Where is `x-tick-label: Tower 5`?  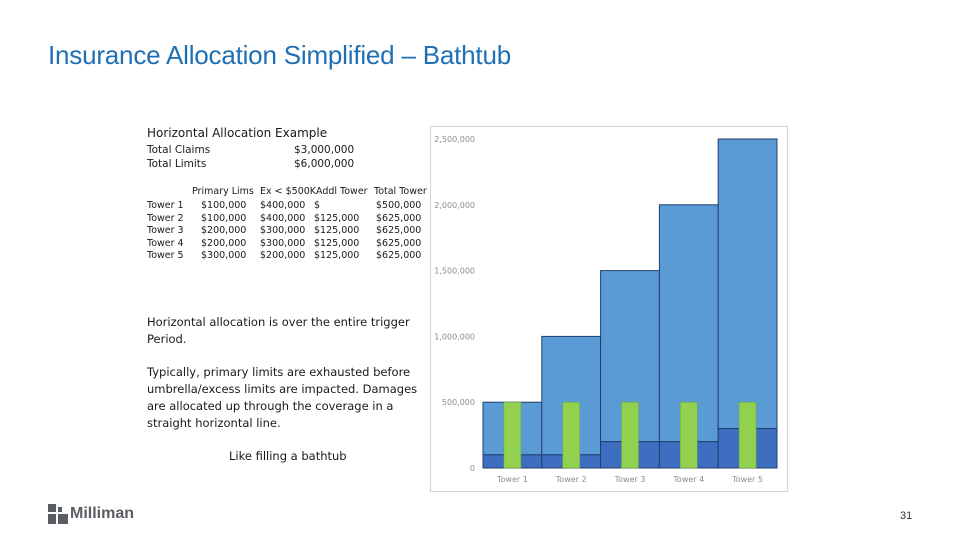
x-tick-label: Tower 5 is located at coordinates (747, 479).